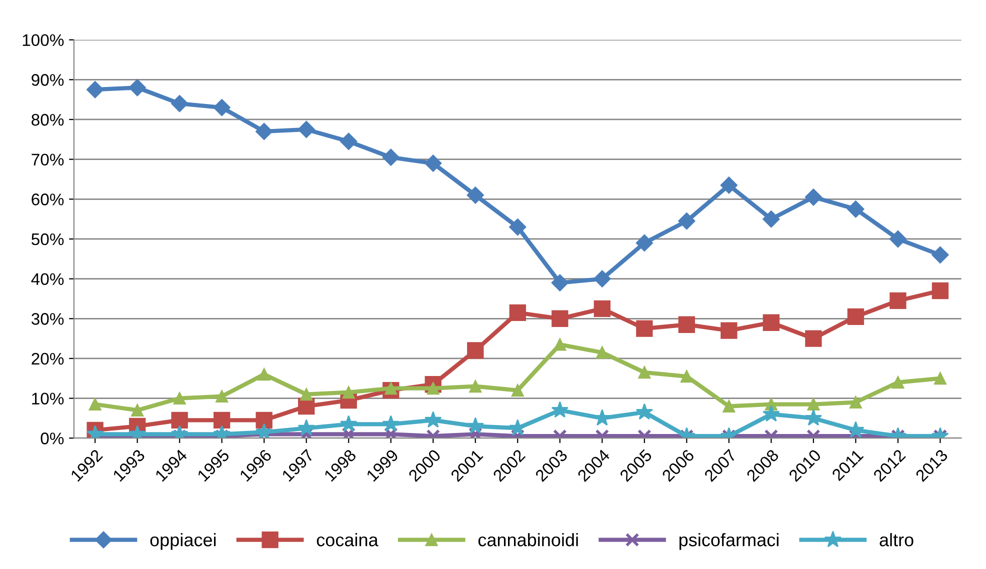  What do you see at coordinates (728, 541) in the screenshot?
I see `legend-label: psicofarmaci` at bounding box center [728, 541].